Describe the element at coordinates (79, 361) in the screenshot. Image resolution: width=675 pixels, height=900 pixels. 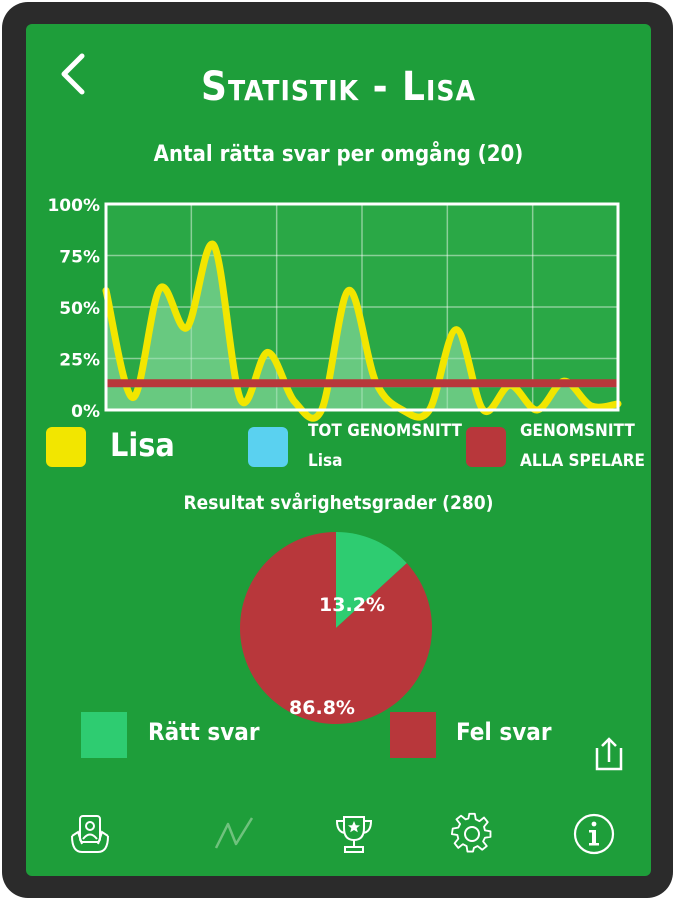
I see `y-tick-label: 25%` at that location.